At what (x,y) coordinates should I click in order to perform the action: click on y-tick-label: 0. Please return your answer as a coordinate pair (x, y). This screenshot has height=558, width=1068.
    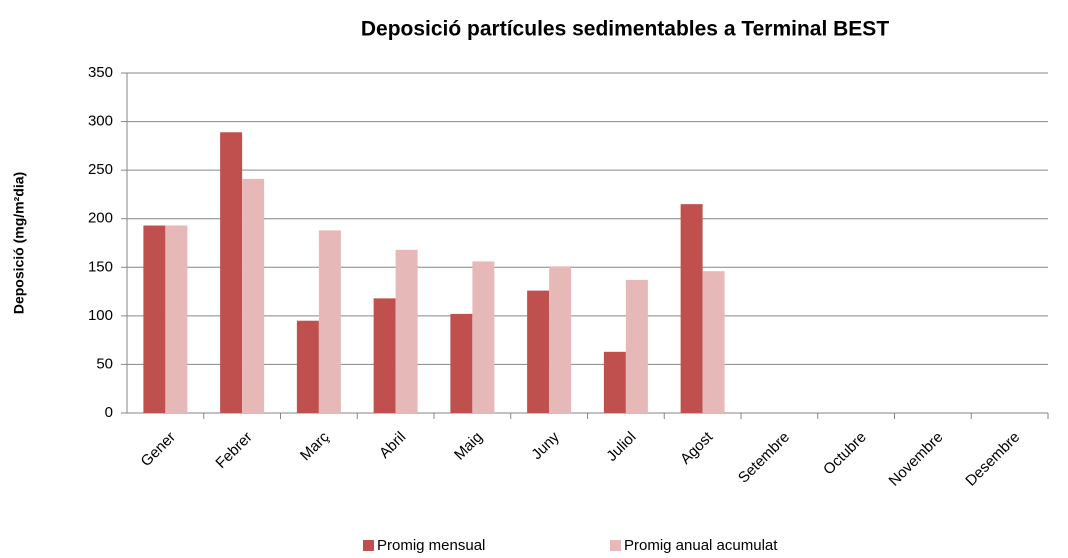
    Looking at the image, I should click on (109, 412).